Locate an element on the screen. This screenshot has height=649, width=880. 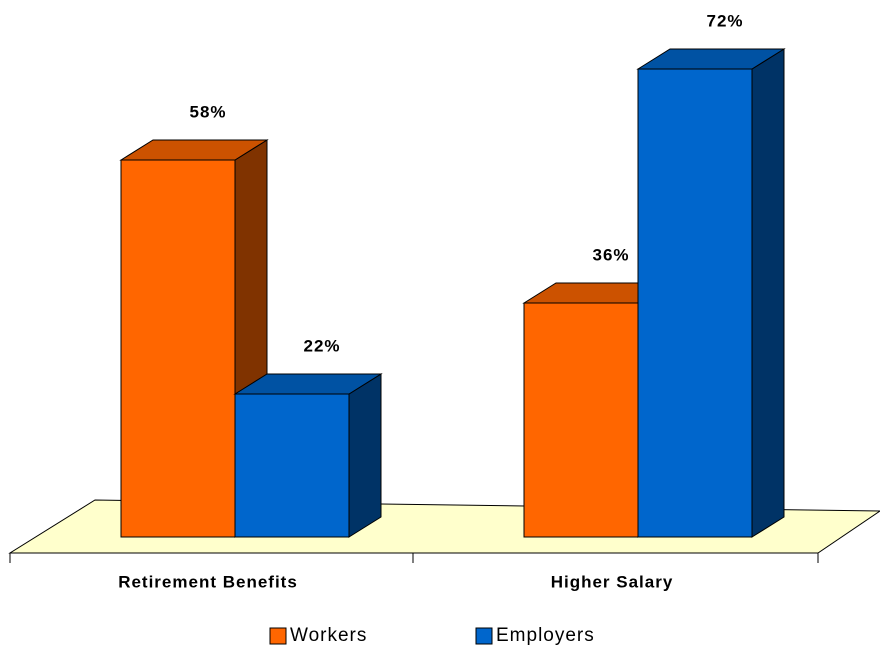
x-tick-label: Higher Salary is located at coordinates (612, 581).